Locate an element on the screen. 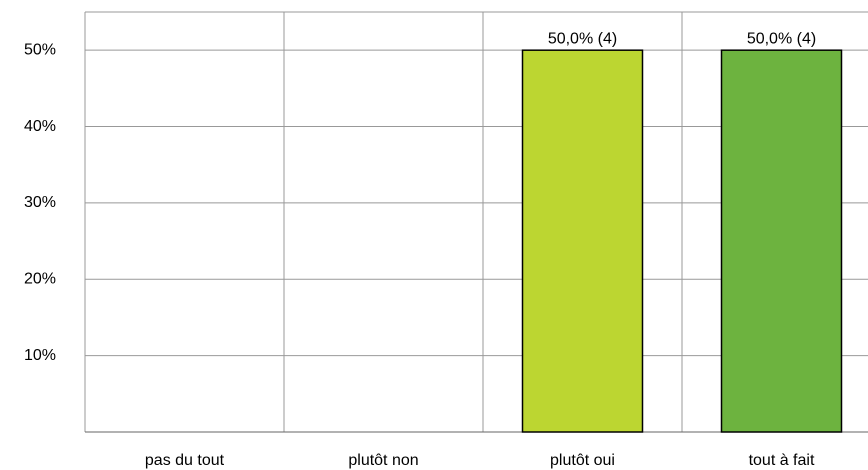 This screenshot has width=868, height=470. y-tick-label: 50% is located at coordinates (40, 49).